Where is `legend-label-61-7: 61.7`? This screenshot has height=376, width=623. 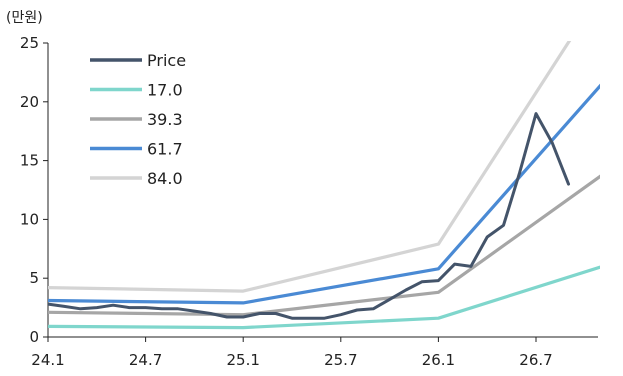 legend-label-61-7: 61.7 is located at coordinates (165, 149).